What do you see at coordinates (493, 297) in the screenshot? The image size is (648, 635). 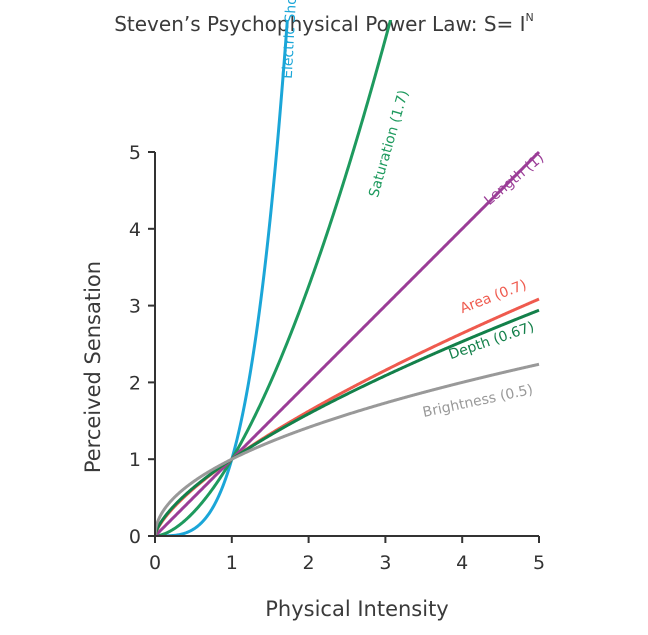 I see `series-label-3: Area (0.7)` at bounding box center [493, 297].